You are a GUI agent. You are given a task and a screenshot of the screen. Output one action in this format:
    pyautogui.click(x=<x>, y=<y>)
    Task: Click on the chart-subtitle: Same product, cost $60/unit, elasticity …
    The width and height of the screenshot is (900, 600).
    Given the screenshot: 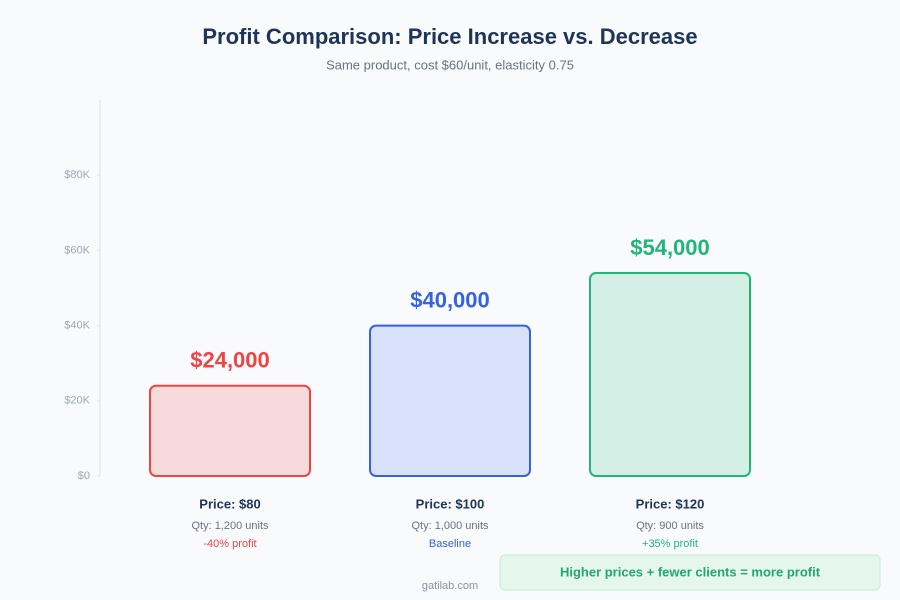 What is the action you would take?
    pyautogui.click(x=450, y=64)
    